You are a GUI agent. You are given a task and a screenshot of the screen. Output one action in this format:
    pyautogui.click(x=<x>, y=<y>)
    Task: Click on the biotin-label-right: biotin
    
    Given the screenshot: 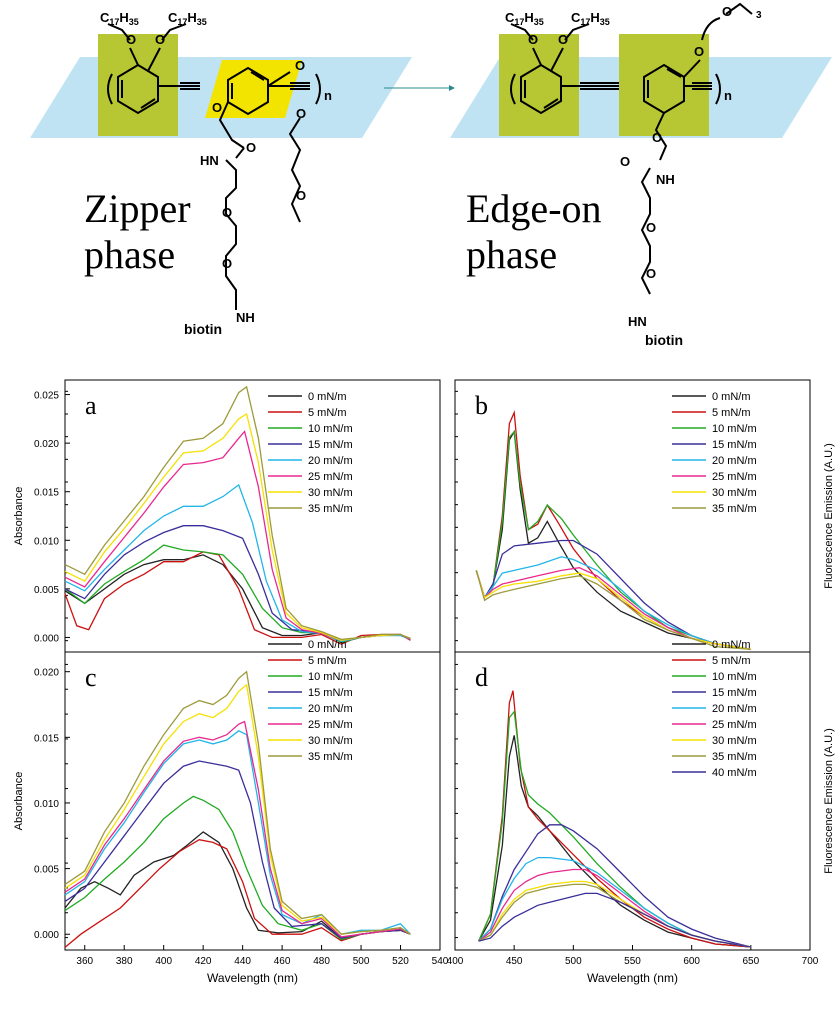 What is the action you would take?
    pyautogui.click(x=664, y=340)
    